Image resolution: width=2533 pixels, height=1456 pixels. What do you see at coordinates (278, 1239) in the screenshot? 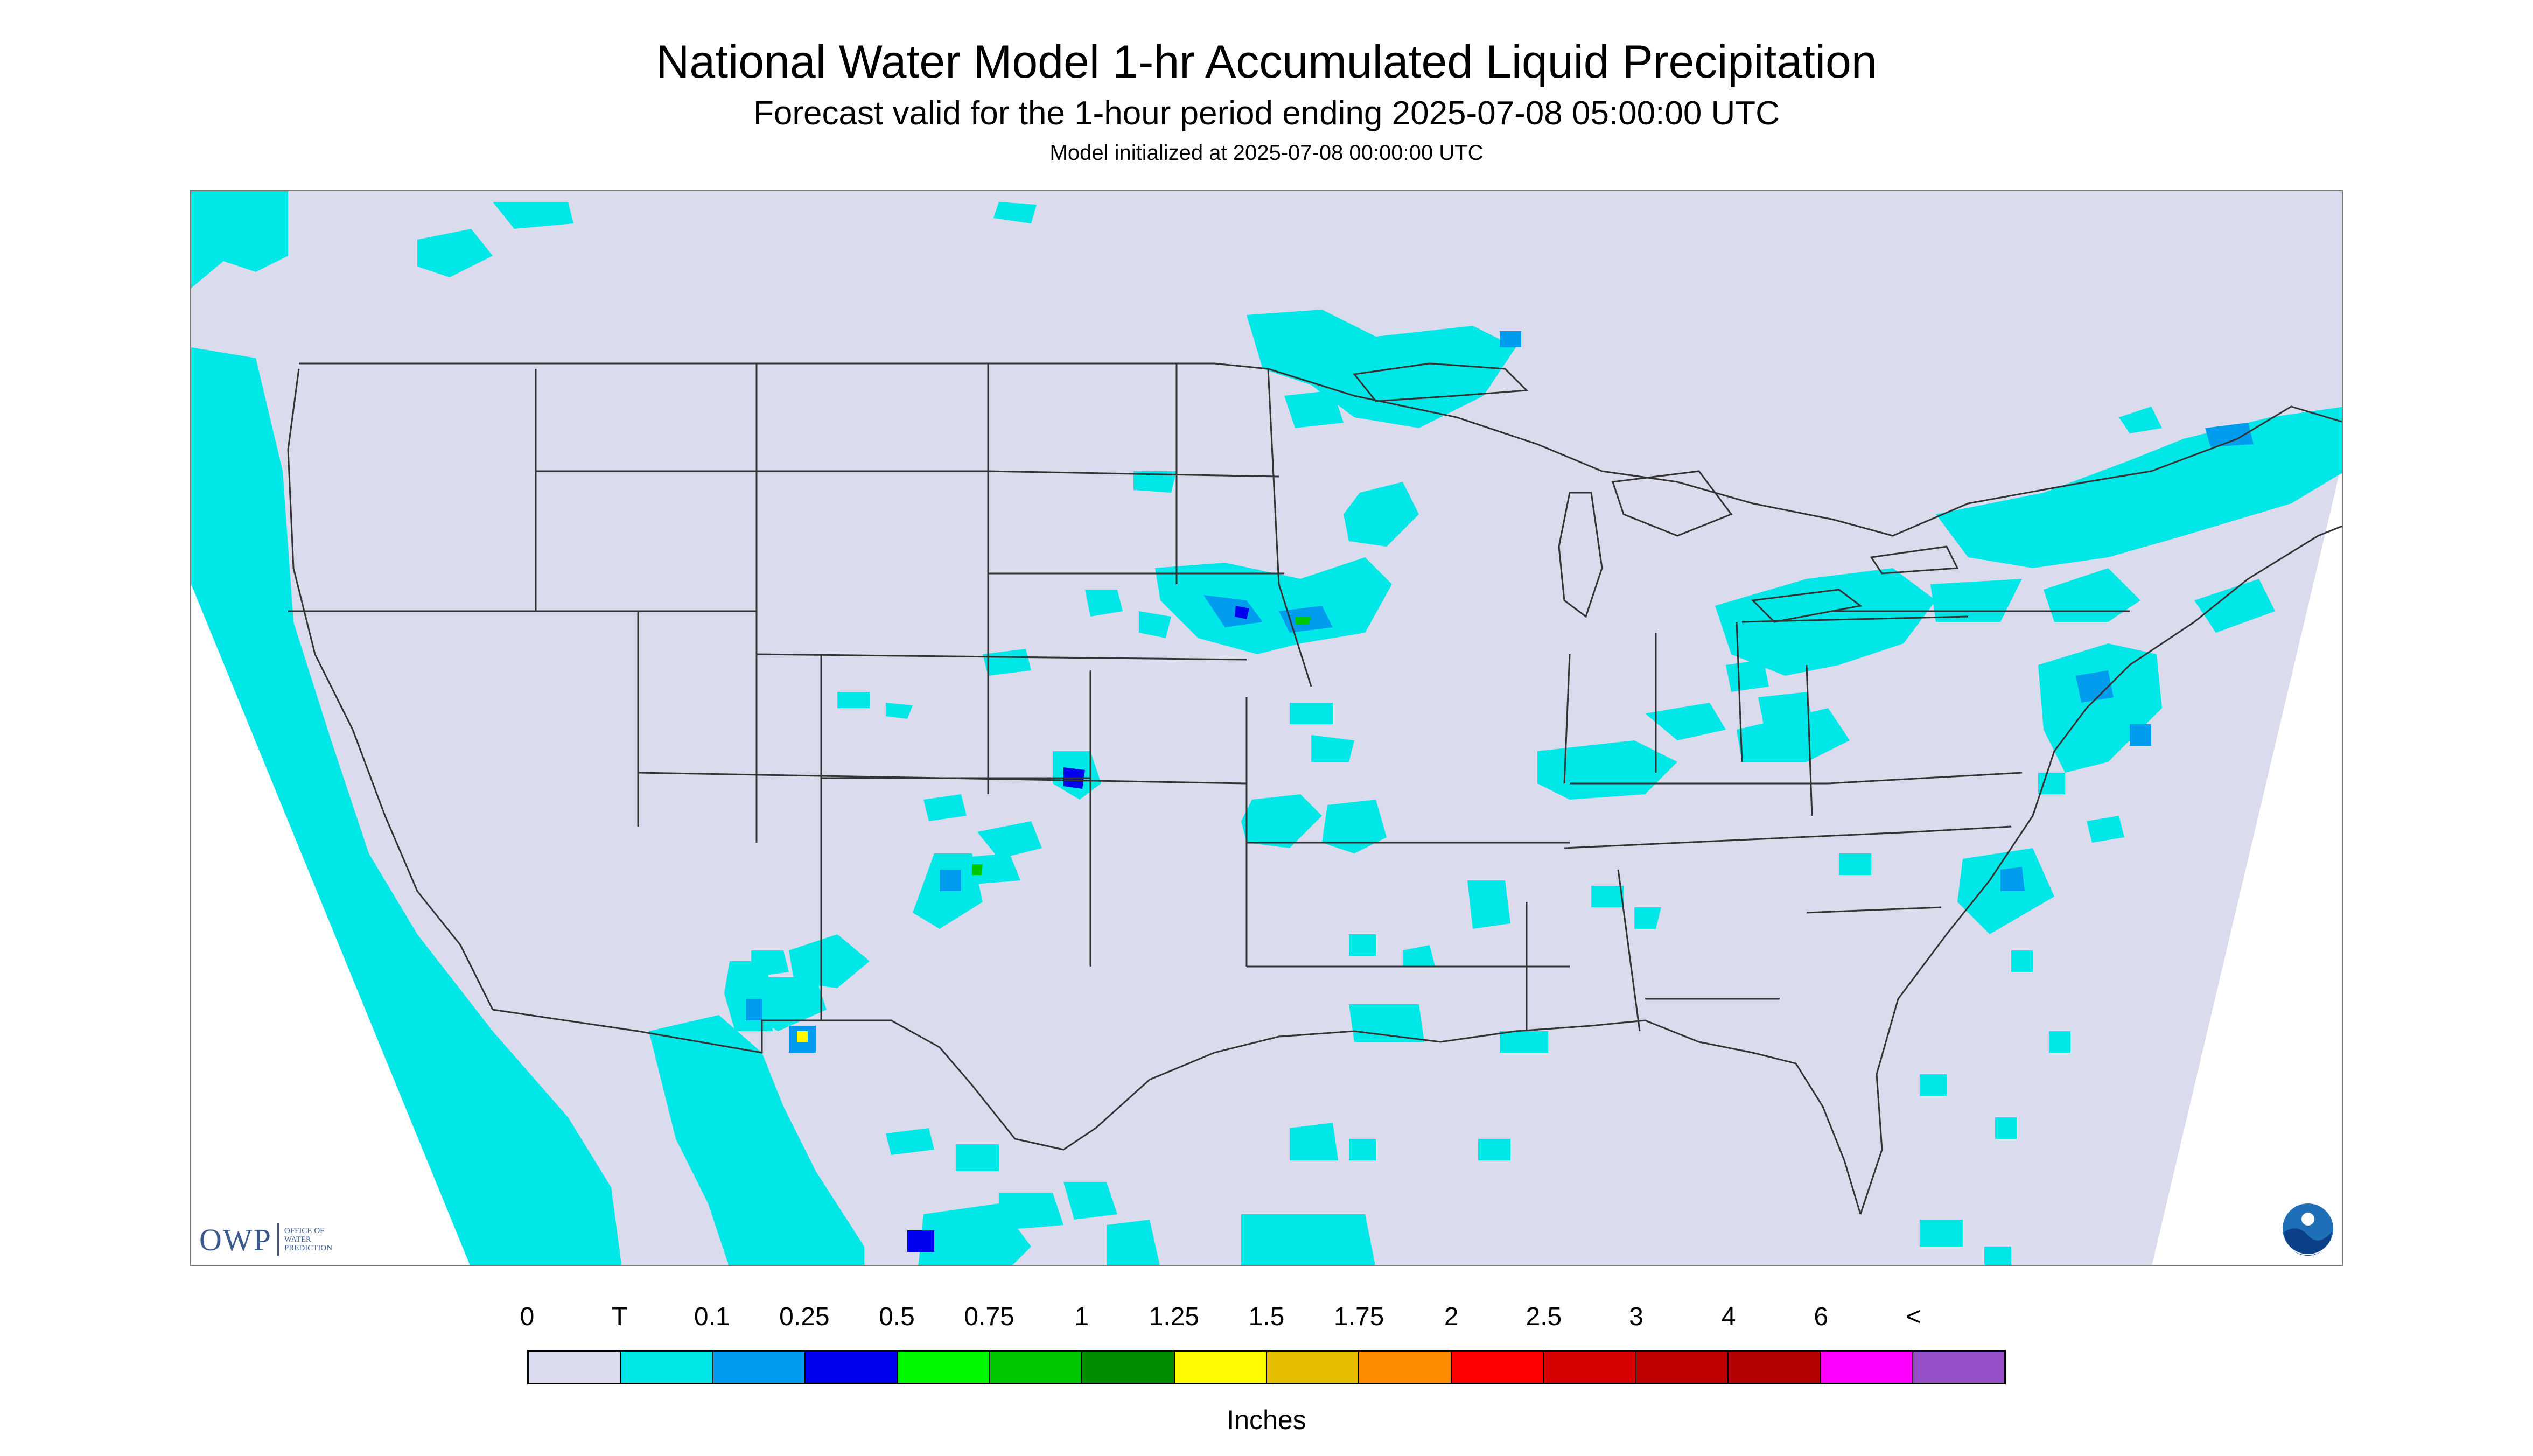
I see `owp-logo-divider` at bounding box center [278, 1239].